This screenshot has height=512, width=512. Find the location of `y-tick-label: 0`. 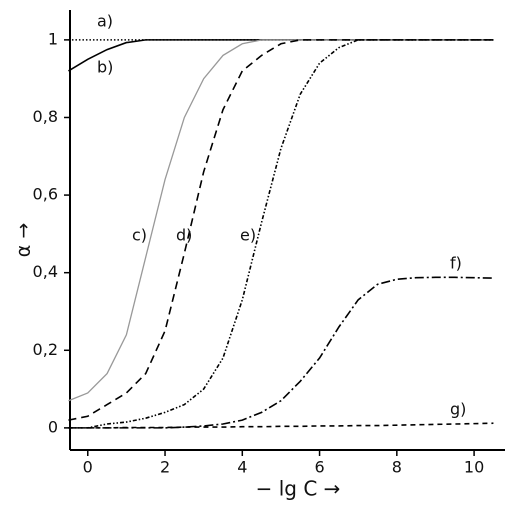

y-tick-label: 0 is located at coordinates (53, 426).